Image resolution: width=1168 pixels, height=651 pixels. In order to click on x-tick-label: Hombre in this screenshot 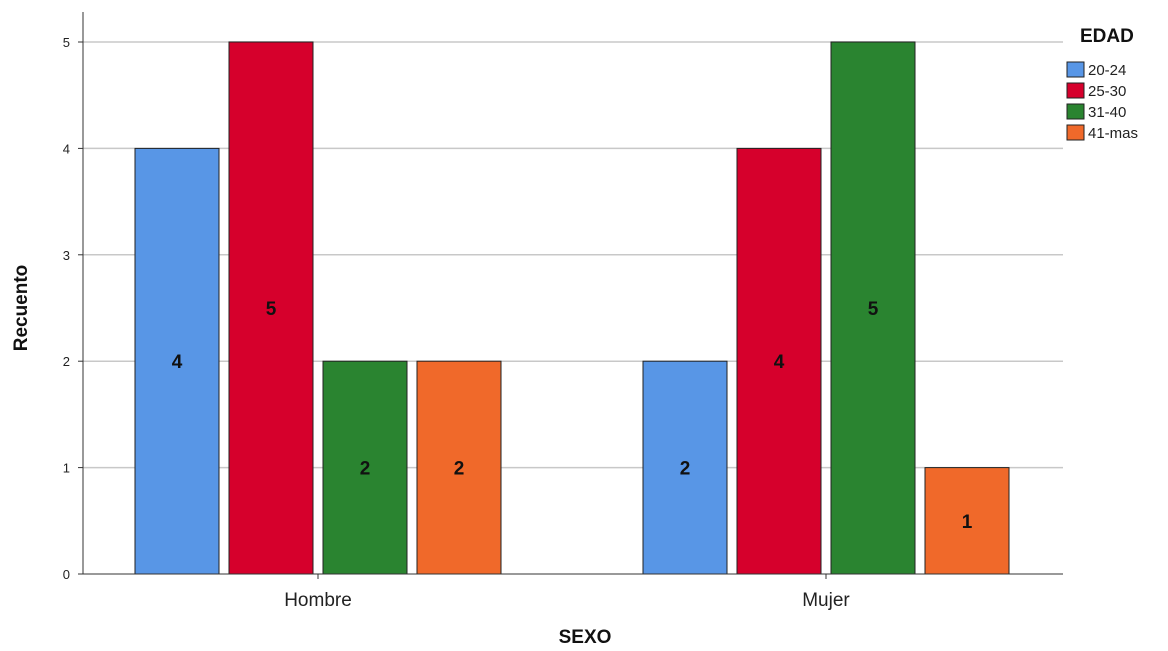, I will do `click(318, 600)`.